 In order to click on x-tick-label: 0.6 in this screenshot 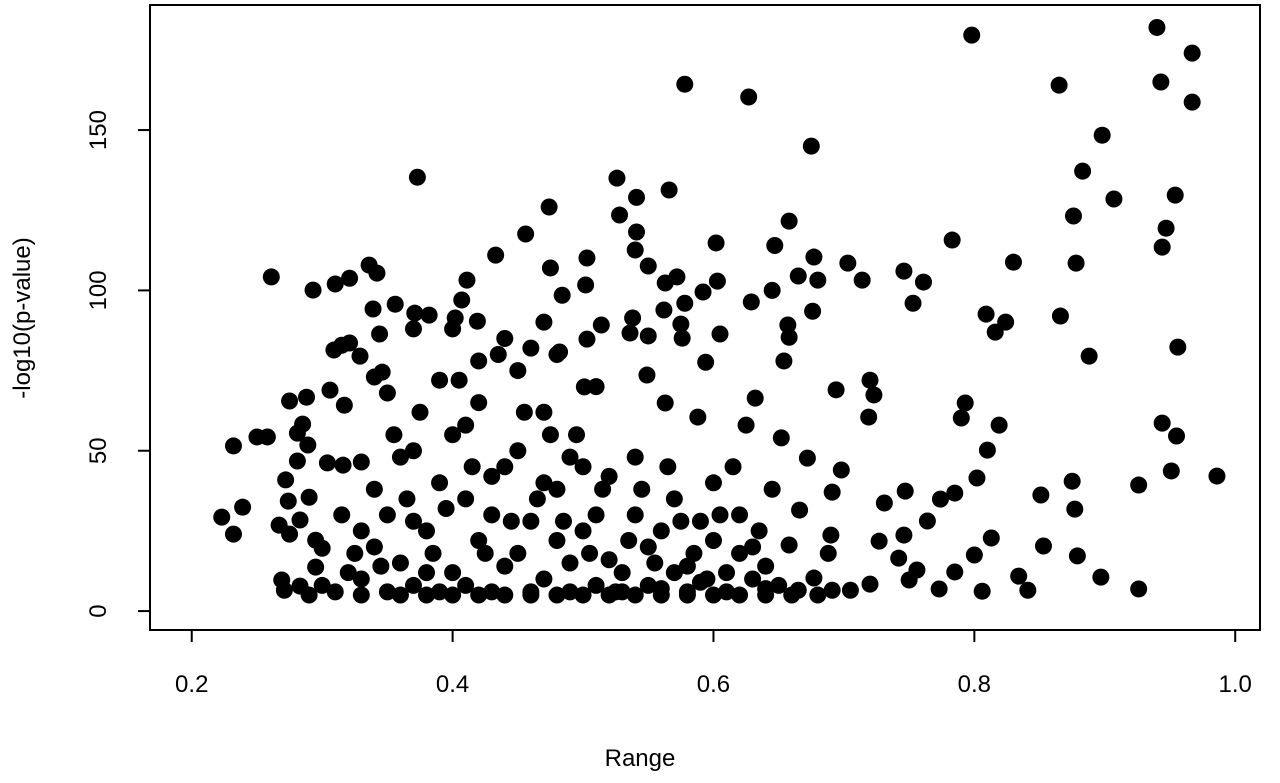, I will do `click(713, 684)`.